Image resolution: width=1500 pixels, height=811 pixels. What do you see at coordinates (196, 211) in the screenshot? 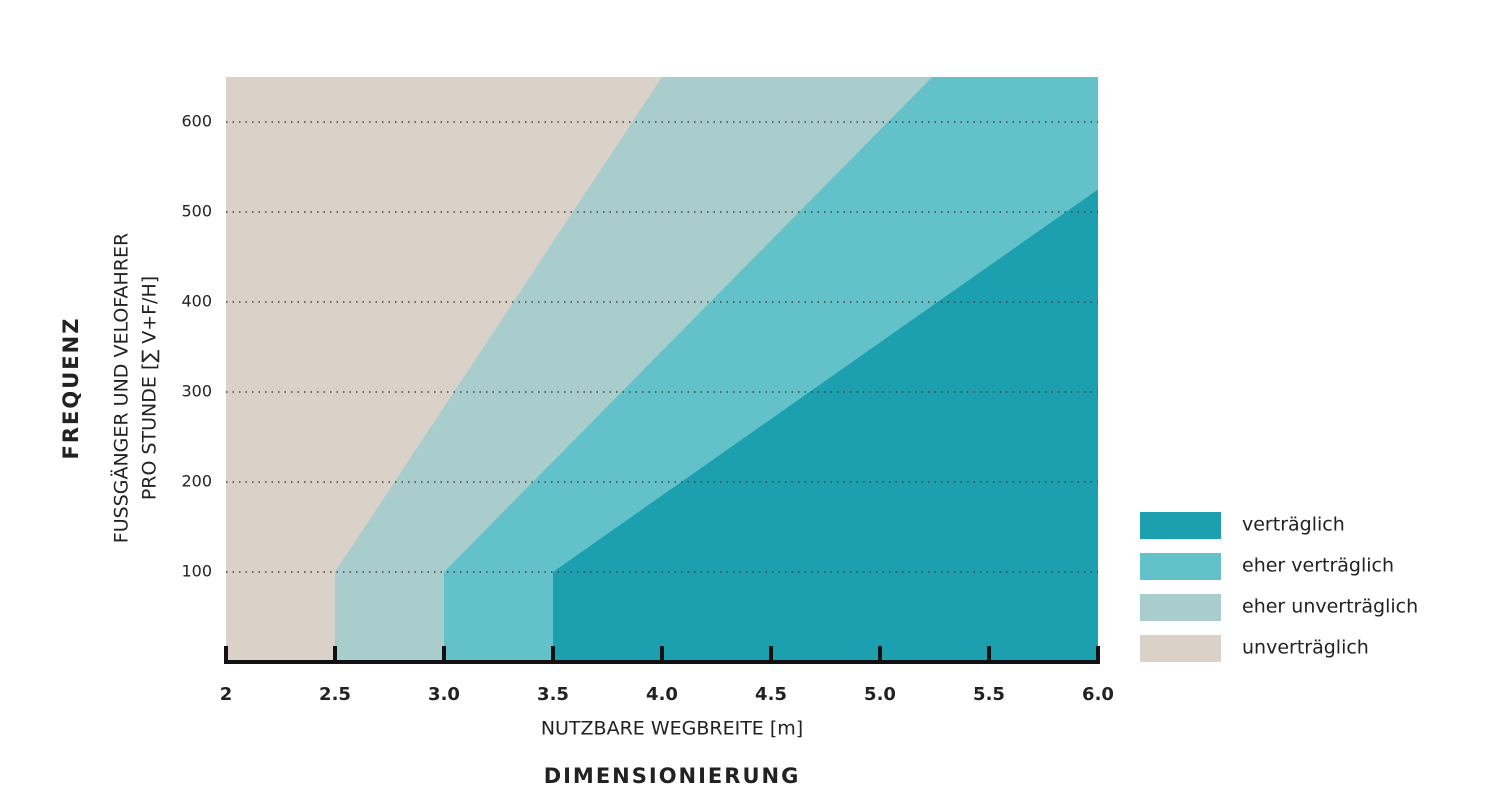
I see `y-tick-label: 500` at bounding box center [196, 211].